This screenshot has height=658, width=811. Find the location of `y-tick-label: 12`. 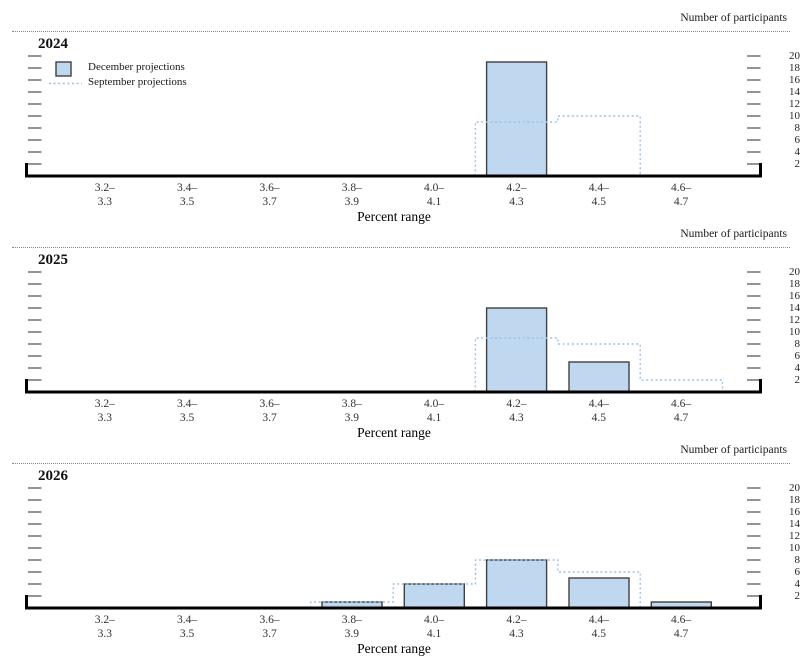

y-tick-label: 12 is located at coordinates (794, 535).